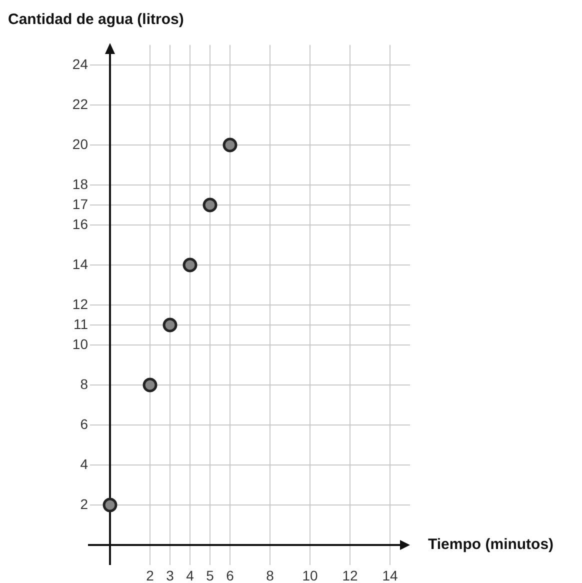 The width and height of the screenshot is (582, 583). What do you see at coordinates (80, 64) in the screenshot?
I see `y-tick-label: 24` at bounding box center [80, 64].